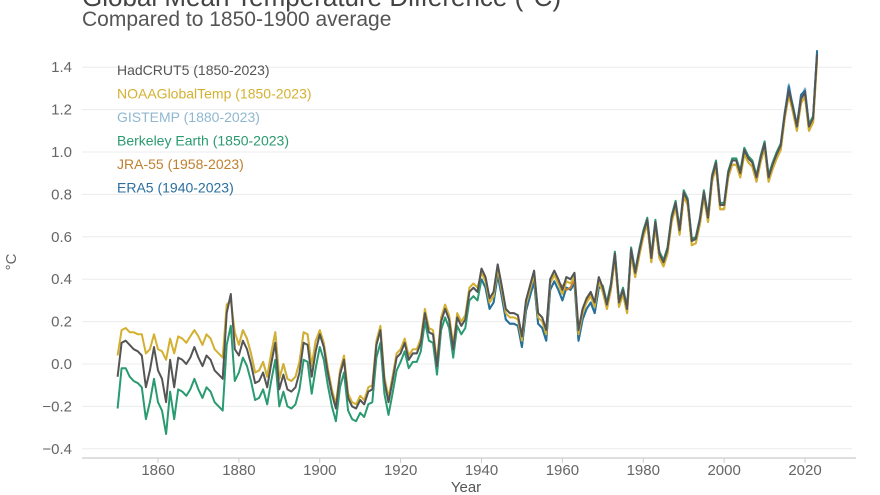  What do you see at coordinates (238, 470) in the screenshot?
I see `x-tick-label: 1880` at bounding box center [238, 470].